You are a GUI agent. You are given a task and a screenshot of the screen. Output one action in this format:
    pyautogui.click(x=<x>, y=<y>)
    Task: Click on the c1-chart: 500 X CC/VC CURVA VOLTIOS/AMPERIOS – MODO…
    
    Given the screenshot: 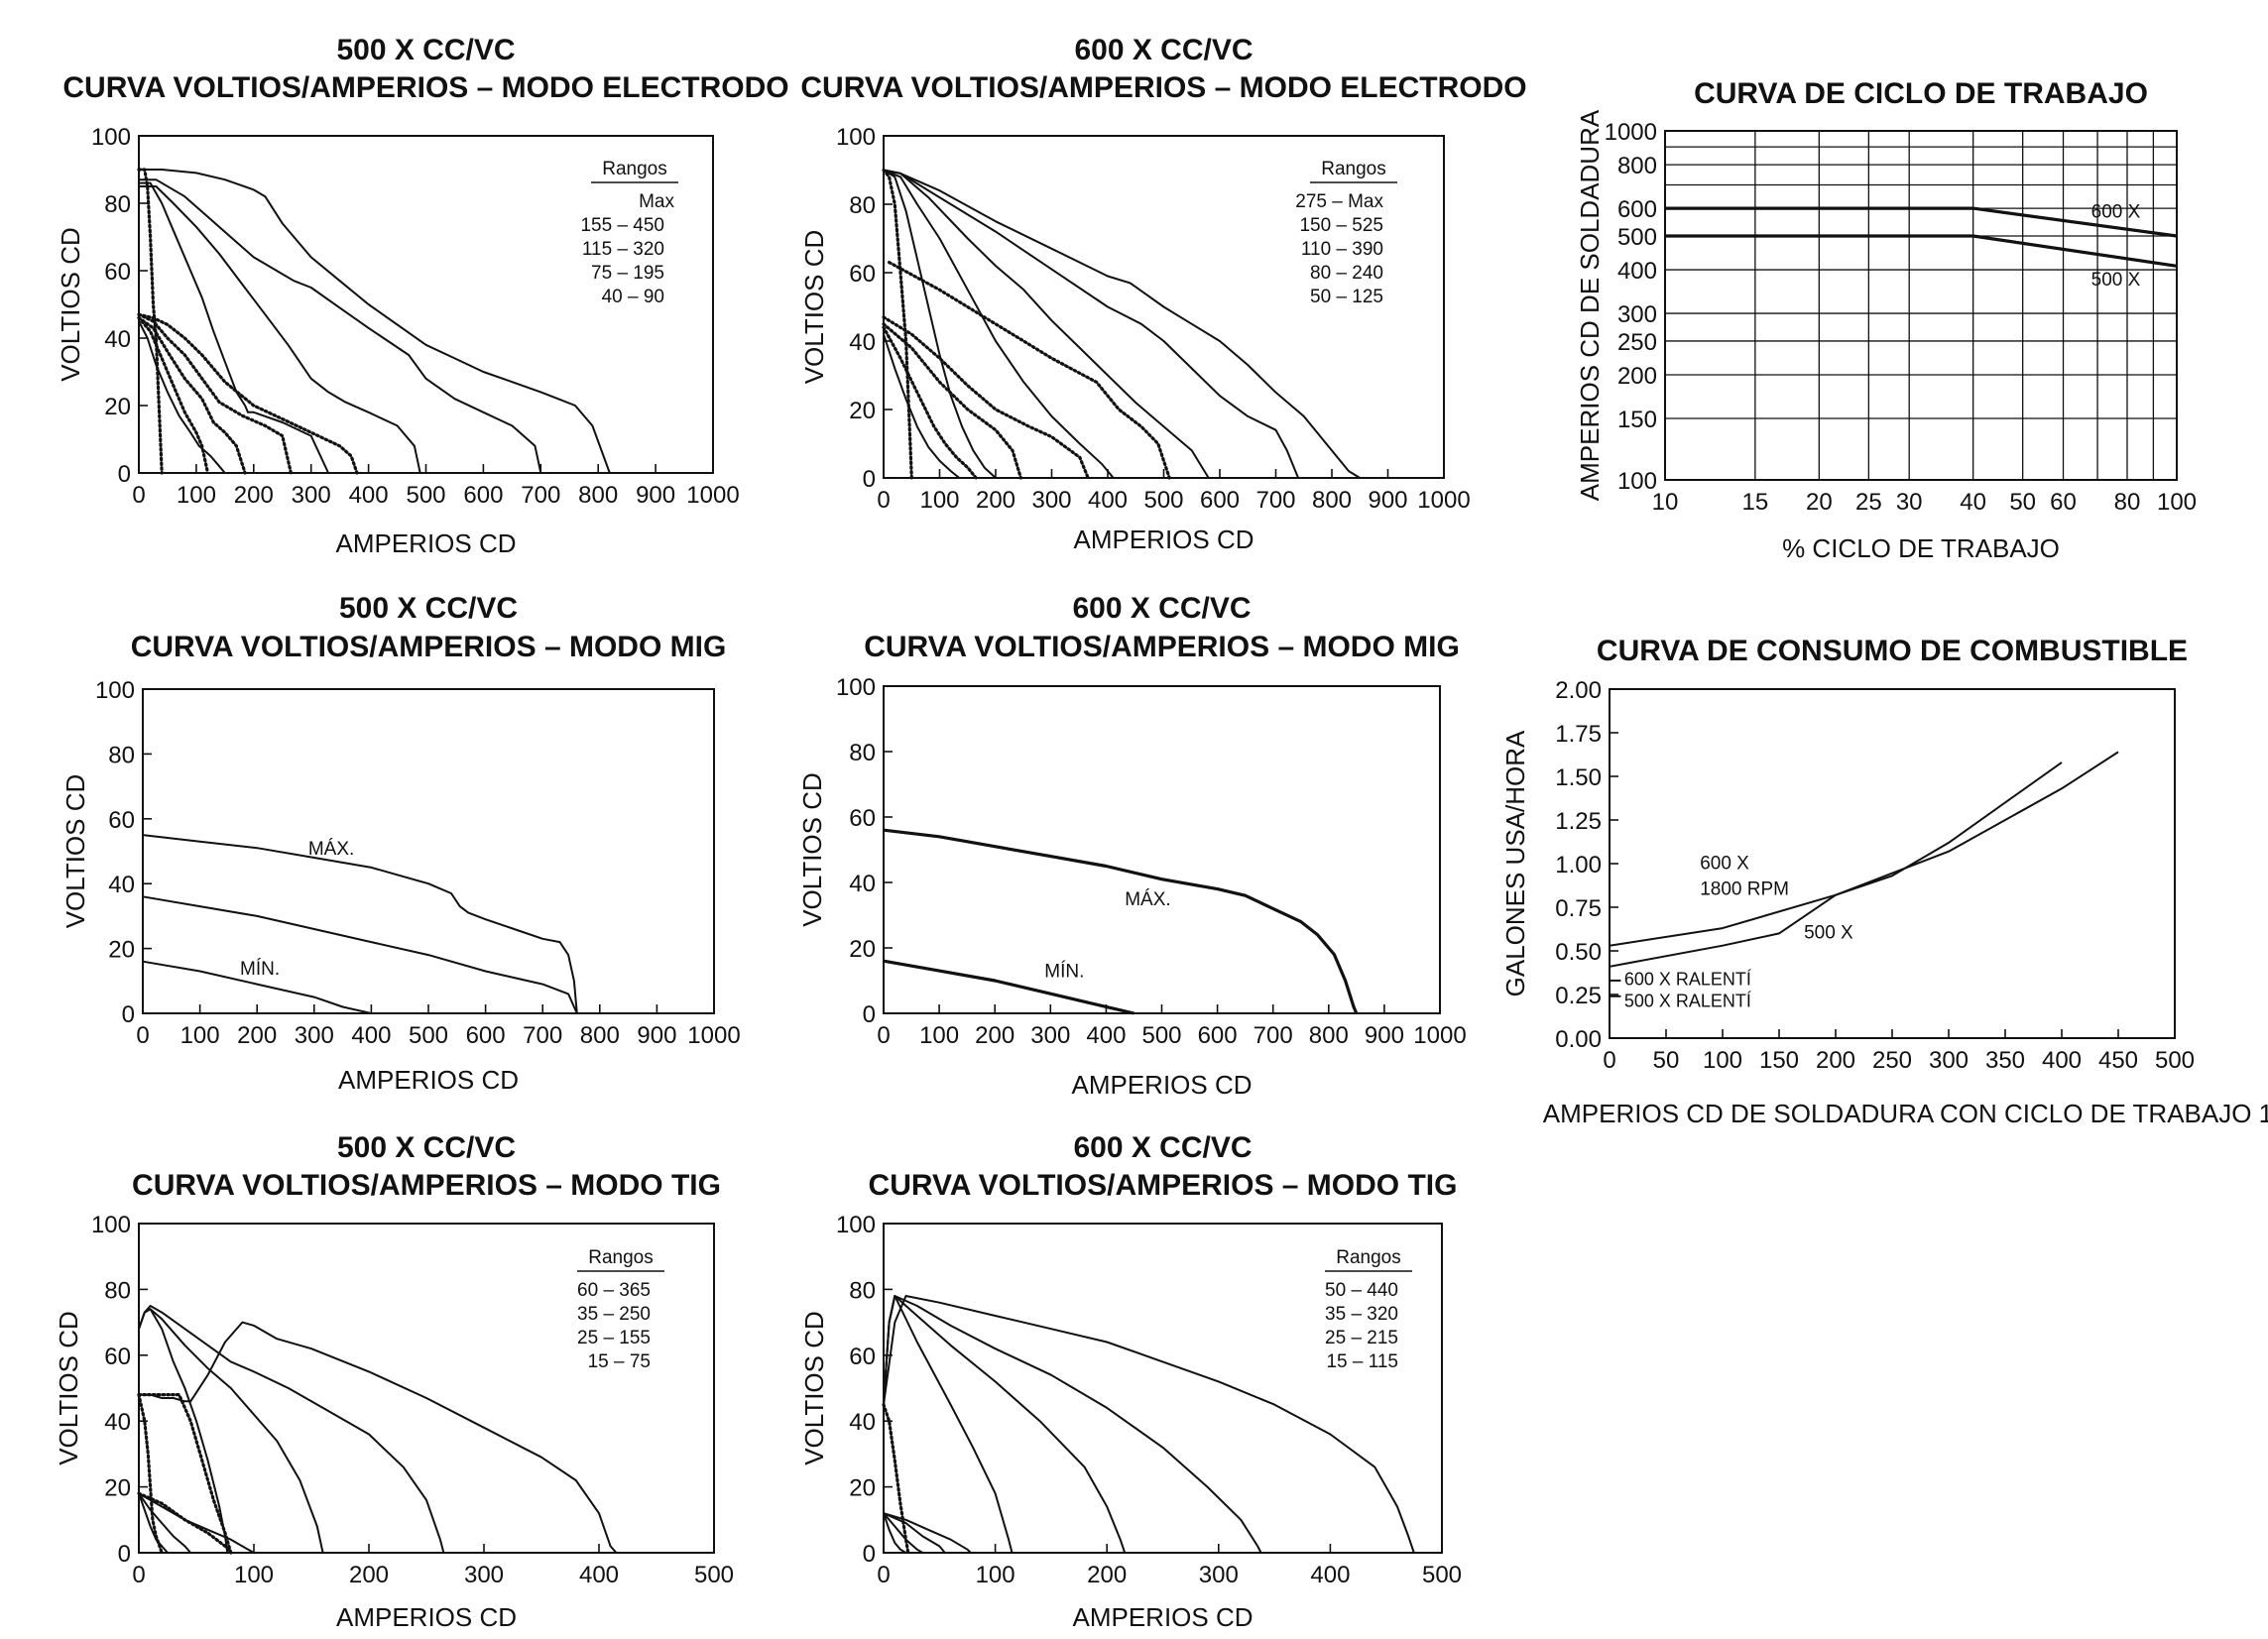 What is the action you would take?
    pyautogui.click(x=422, y=296)
    